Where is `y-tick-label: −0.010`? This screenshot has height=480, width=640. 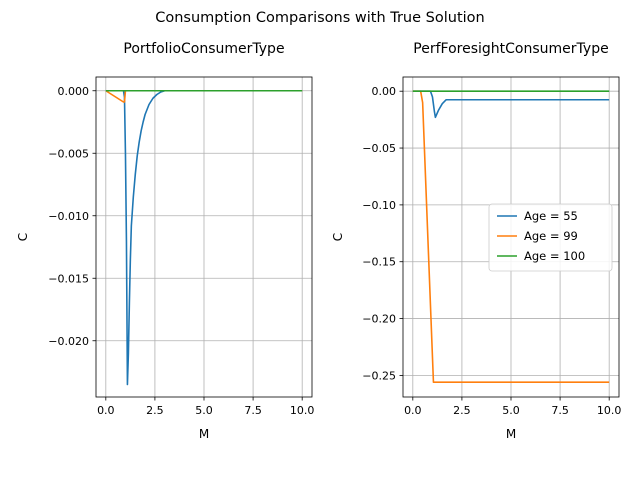 y-tick-label: −0.010 is located at coordinates (68, 216).